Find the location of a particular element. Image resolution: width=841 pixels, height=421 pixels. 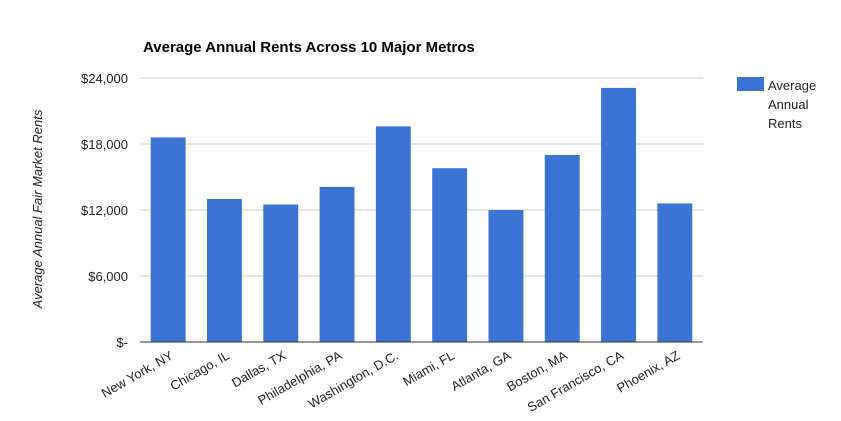

legend-label: Annual is located at coordinates (788, 104).